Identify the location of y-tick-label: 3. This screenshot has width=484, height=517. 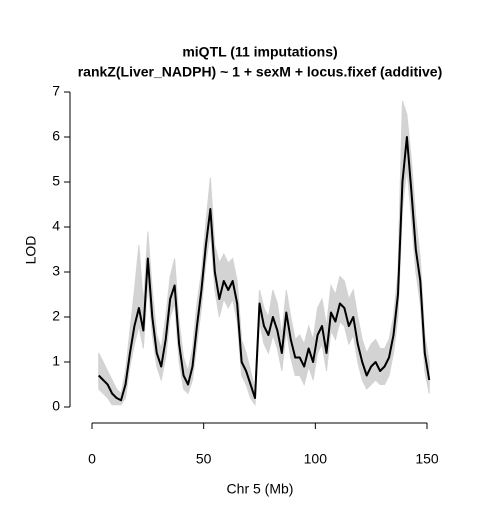
(56, 271).